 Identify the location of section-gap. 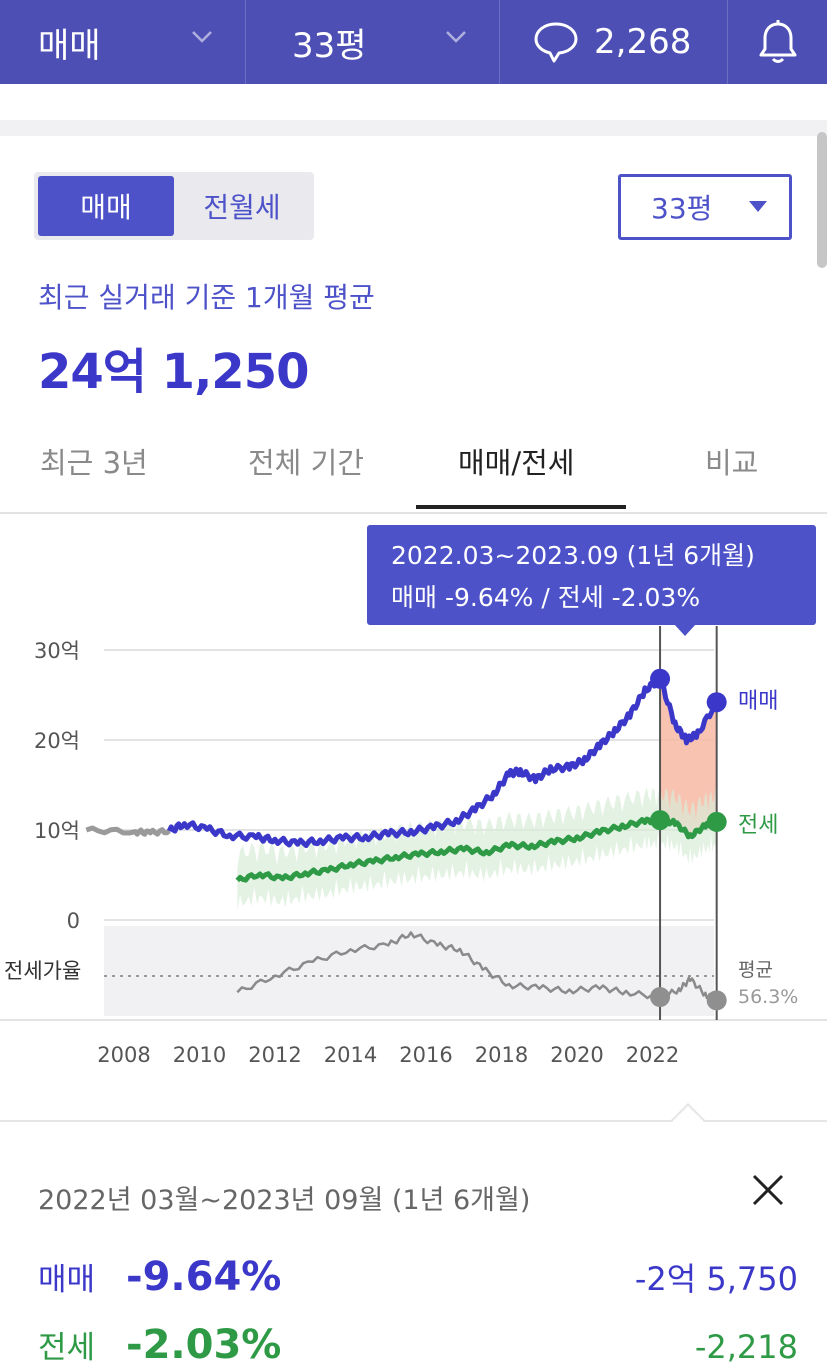
(413, 110).